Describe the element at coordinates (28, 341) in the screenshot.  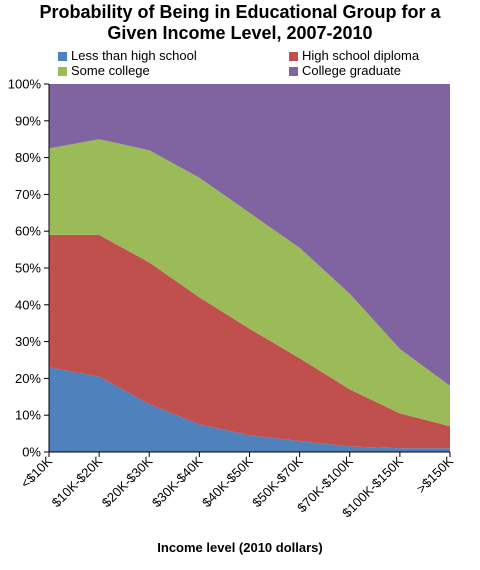
I see `y-tick-label: 30%` at that location.